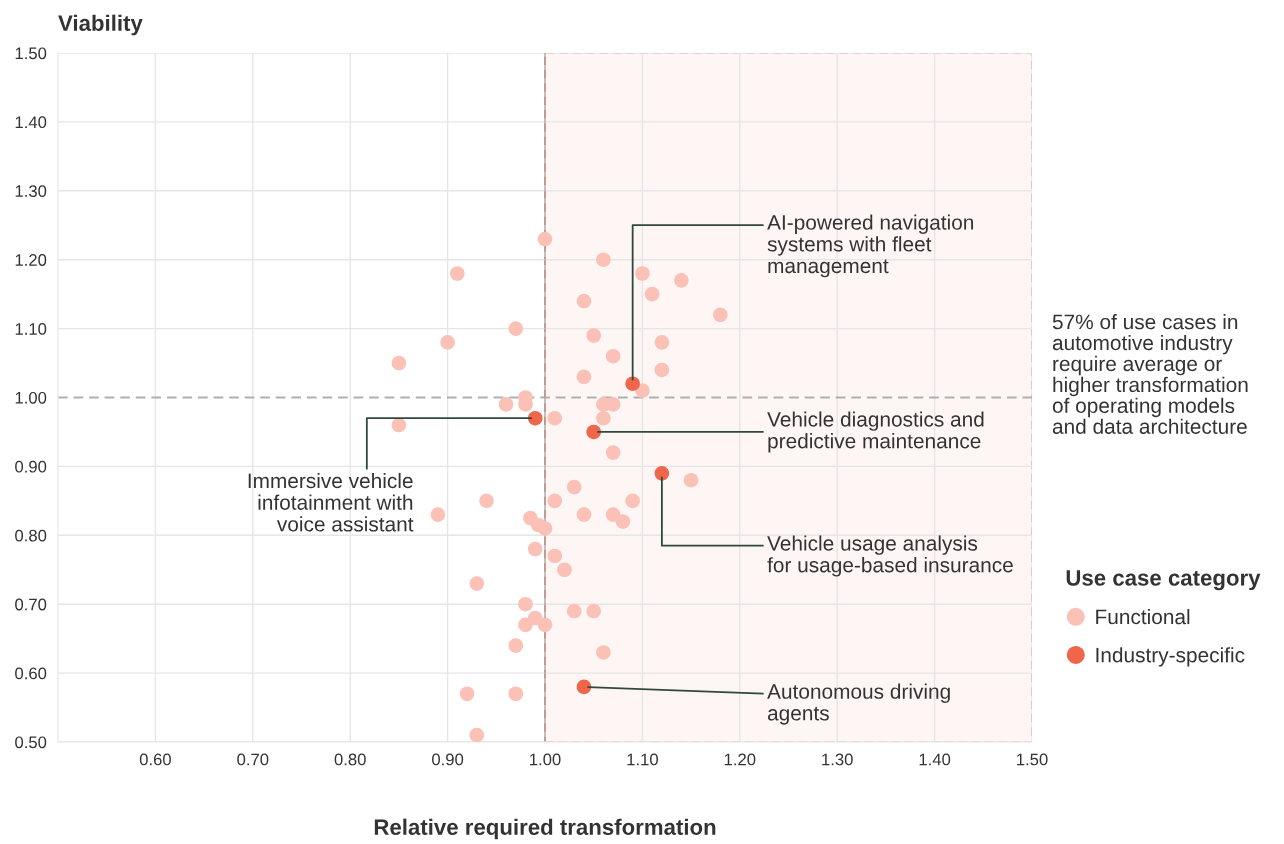  I want to click on annotation: Autonomous driving agents, so click(858, 704).